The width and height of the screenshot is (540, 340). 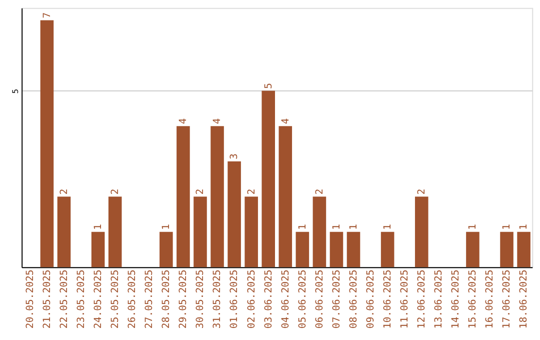 What do you see at coordinates (234, 156) in the screenshot?
I see `data-label: 3` at bounding box center [234, 156].